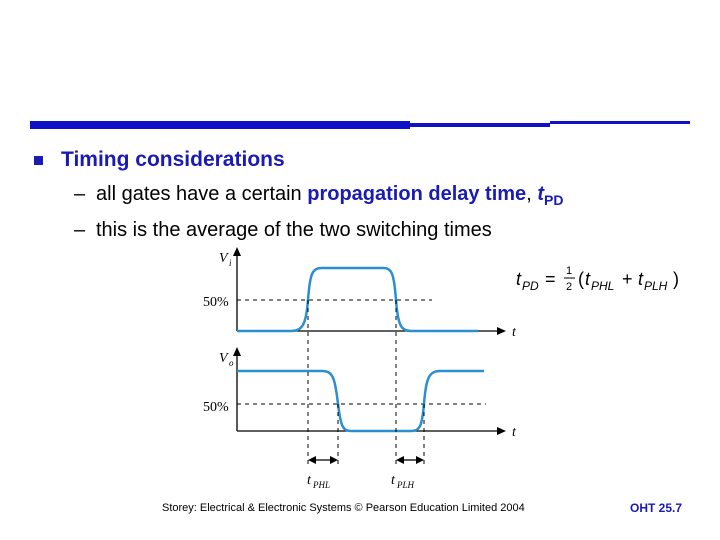 The image size is (720, 540). Describe the element at coordinates (173, 159) in the screenshot. I see `bullet-heading: Timing considerations` at that location.